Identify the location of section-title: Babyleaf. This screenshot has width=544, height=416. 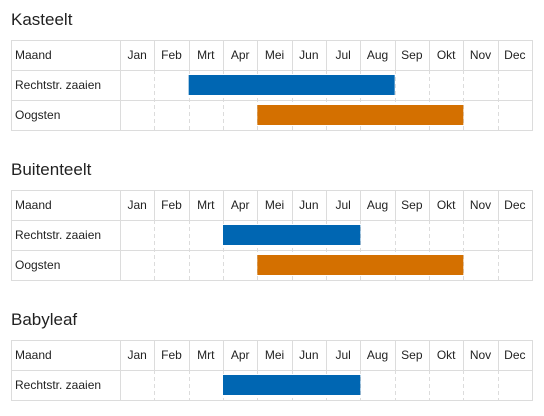
(44, 319).